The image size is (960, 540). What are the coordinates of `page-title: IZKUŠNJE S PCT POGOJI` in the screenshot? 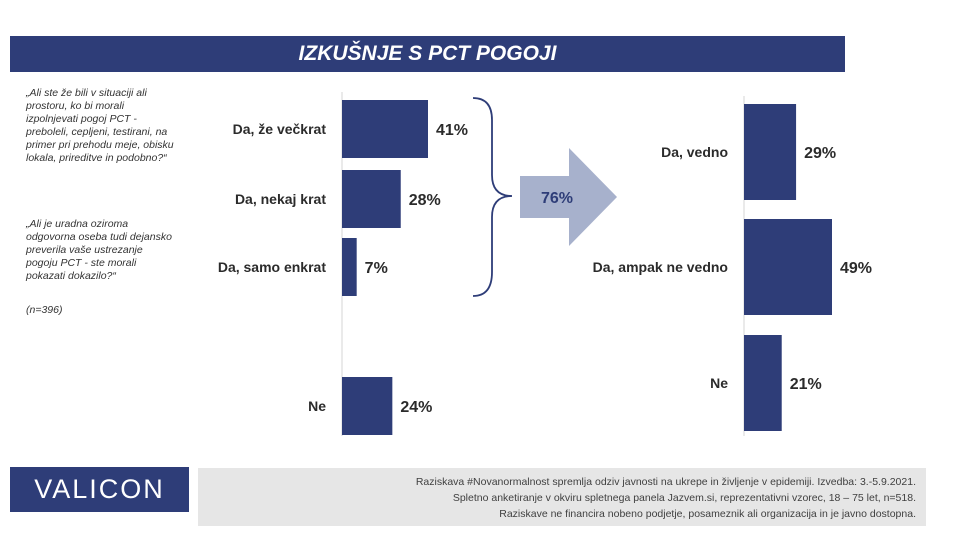 It's located at (427, 53).